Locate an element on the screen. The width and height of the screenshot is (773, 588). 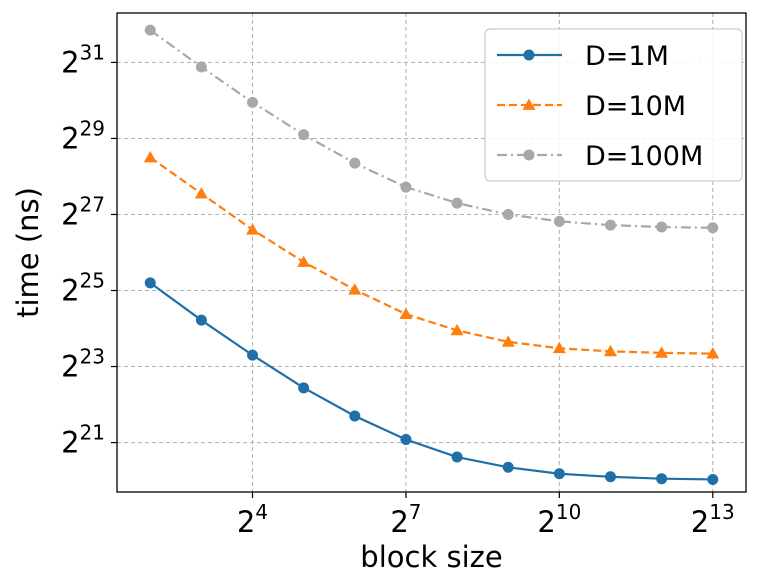
legend-label: D=10M is located at coordinates (635, 106).